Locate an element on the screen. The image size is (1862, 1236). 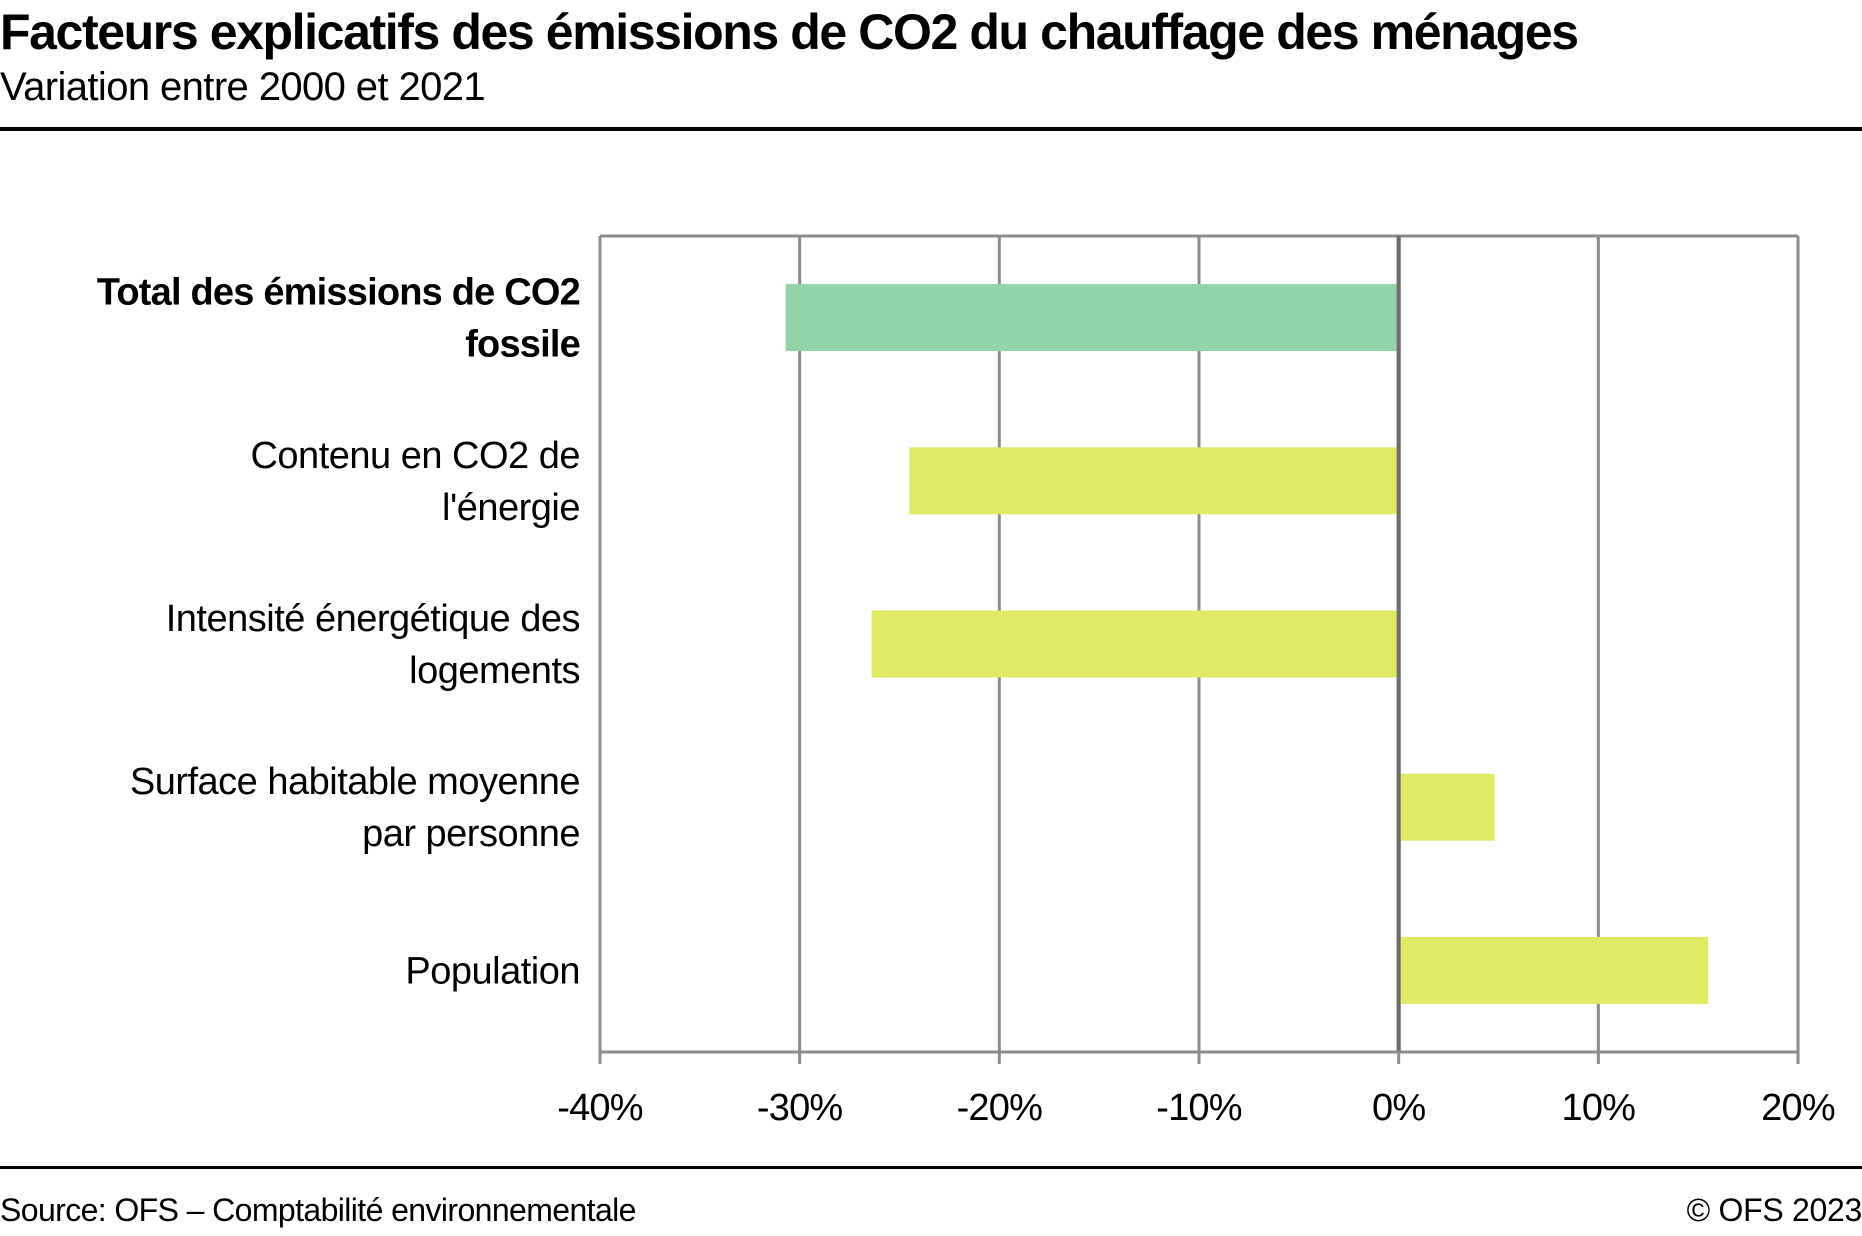
category-label: Population is located at coordinates (492, 971).